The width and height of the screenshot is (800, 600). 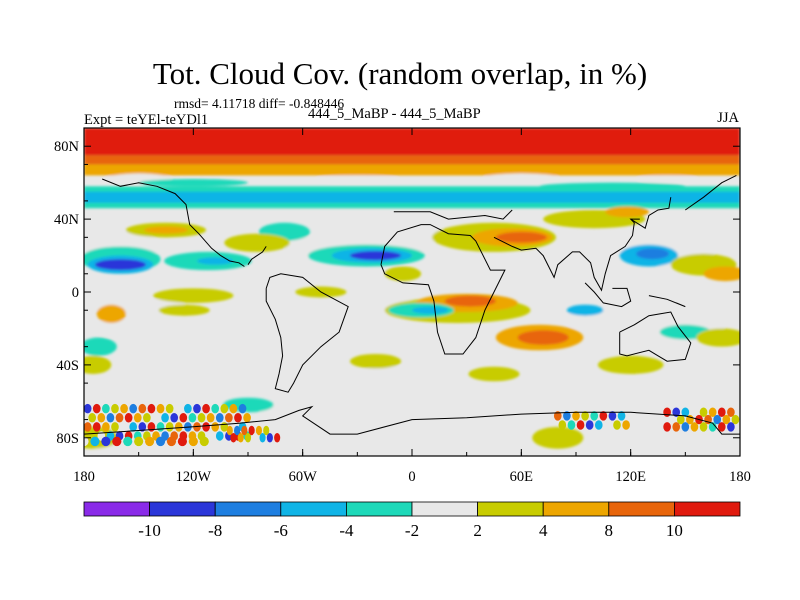 What do you see at coordinates (728, 118) in the screenshot?
I see `season-label: JJA` at bounding box center [728, 118].